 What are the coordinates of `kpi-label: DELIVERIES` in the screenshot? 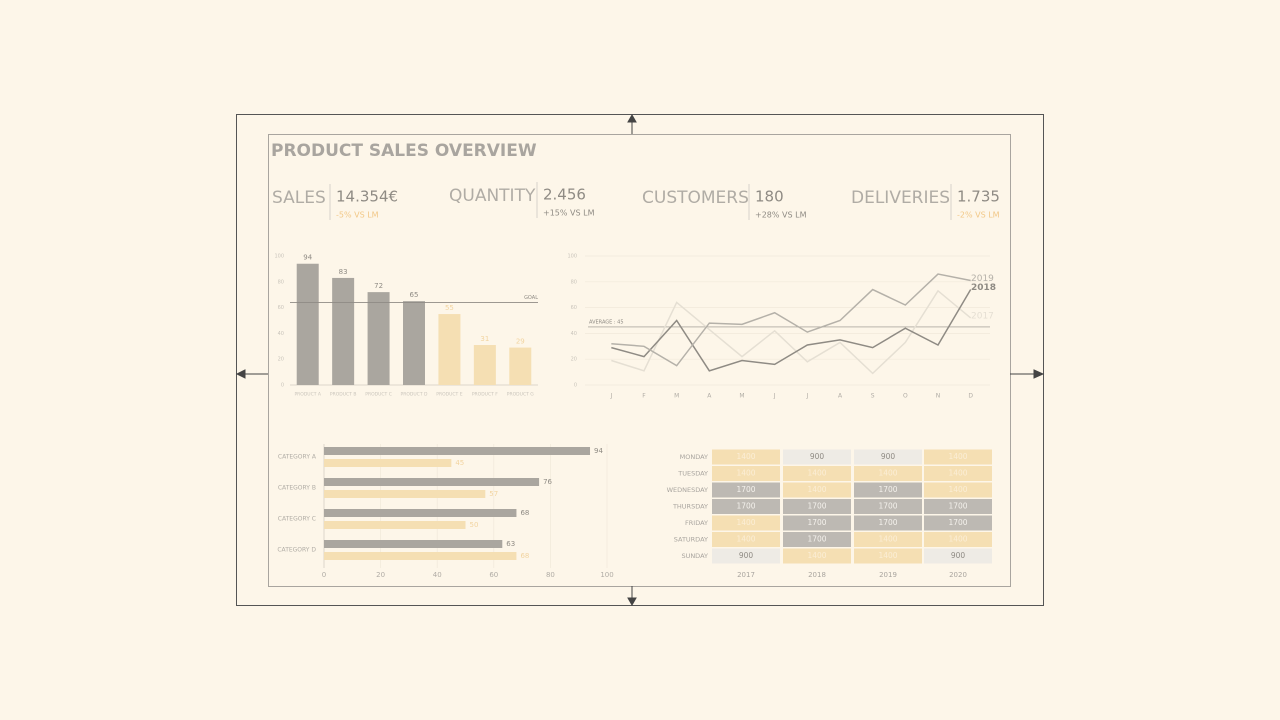 It's located at (900, 198).